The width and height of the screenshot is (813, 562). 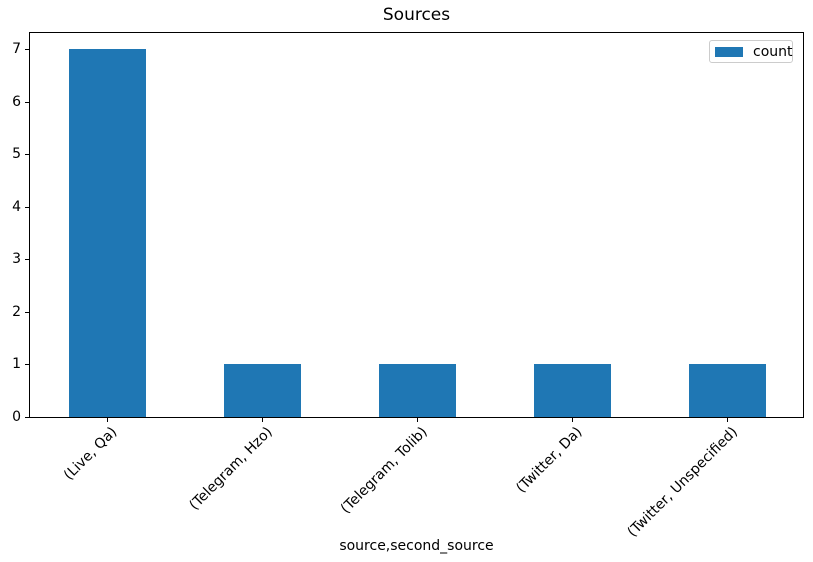 I want to click on y-tick-label: 0, so click(x=16, y=417).